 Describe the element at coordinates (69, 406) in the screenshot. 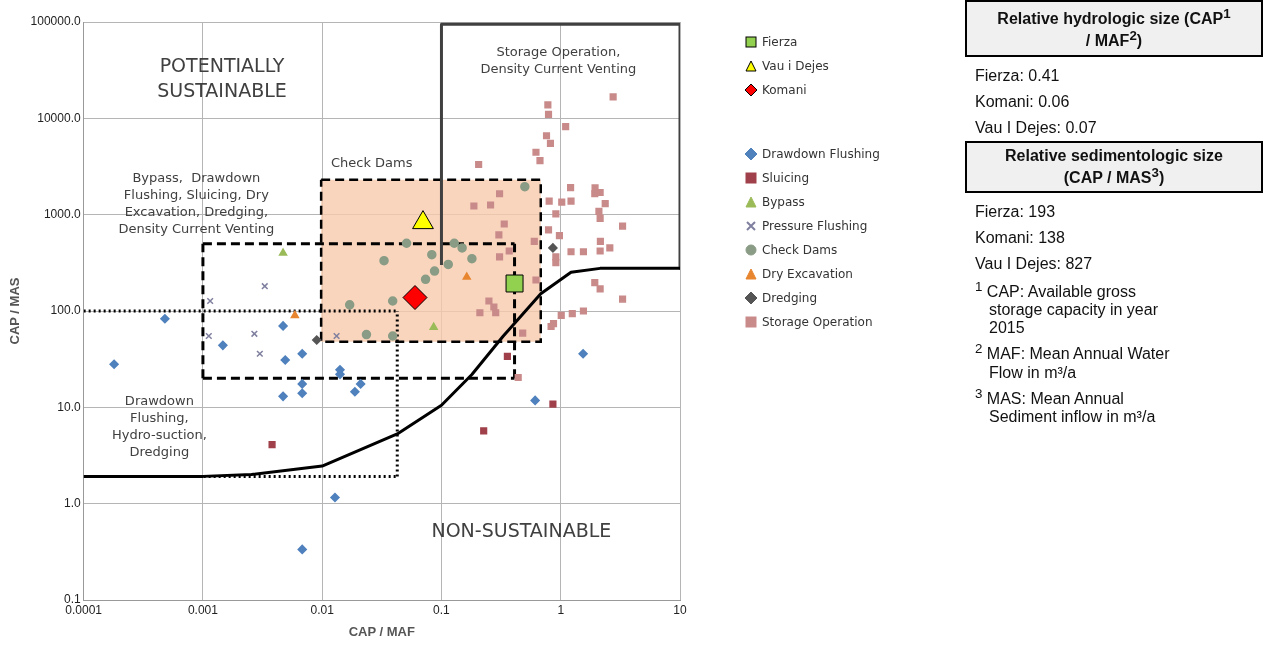

I see `y-tick-label: 10.0` at that location.